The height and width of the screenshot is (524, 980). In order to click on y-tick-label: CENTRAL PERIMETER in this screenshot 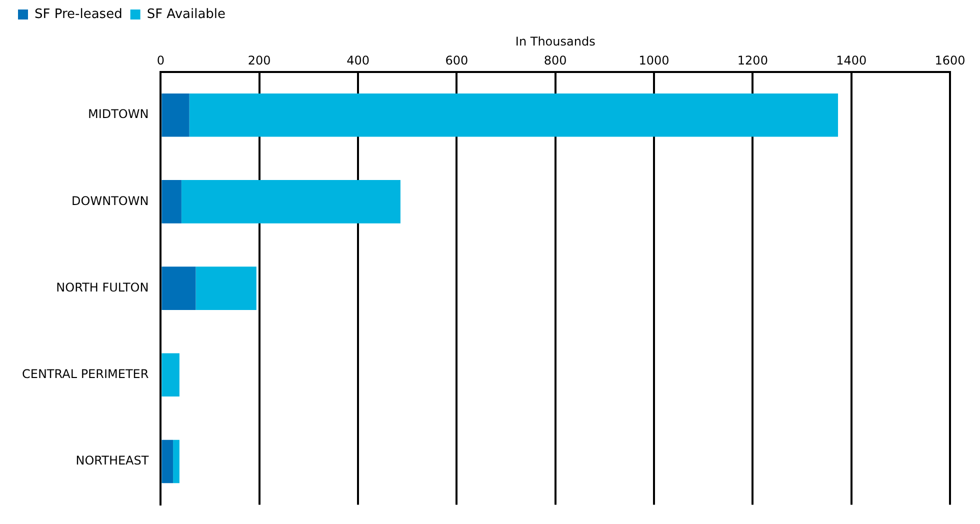, I will do `click(85, 374)`.